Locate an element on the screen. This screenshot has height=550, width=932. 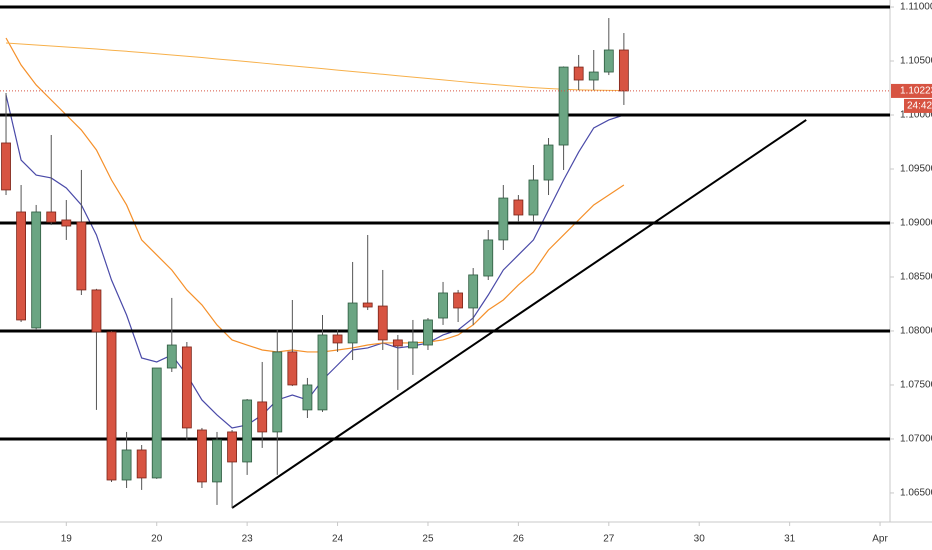
x-tick-label: 30 is located at coordinates (700, 539).